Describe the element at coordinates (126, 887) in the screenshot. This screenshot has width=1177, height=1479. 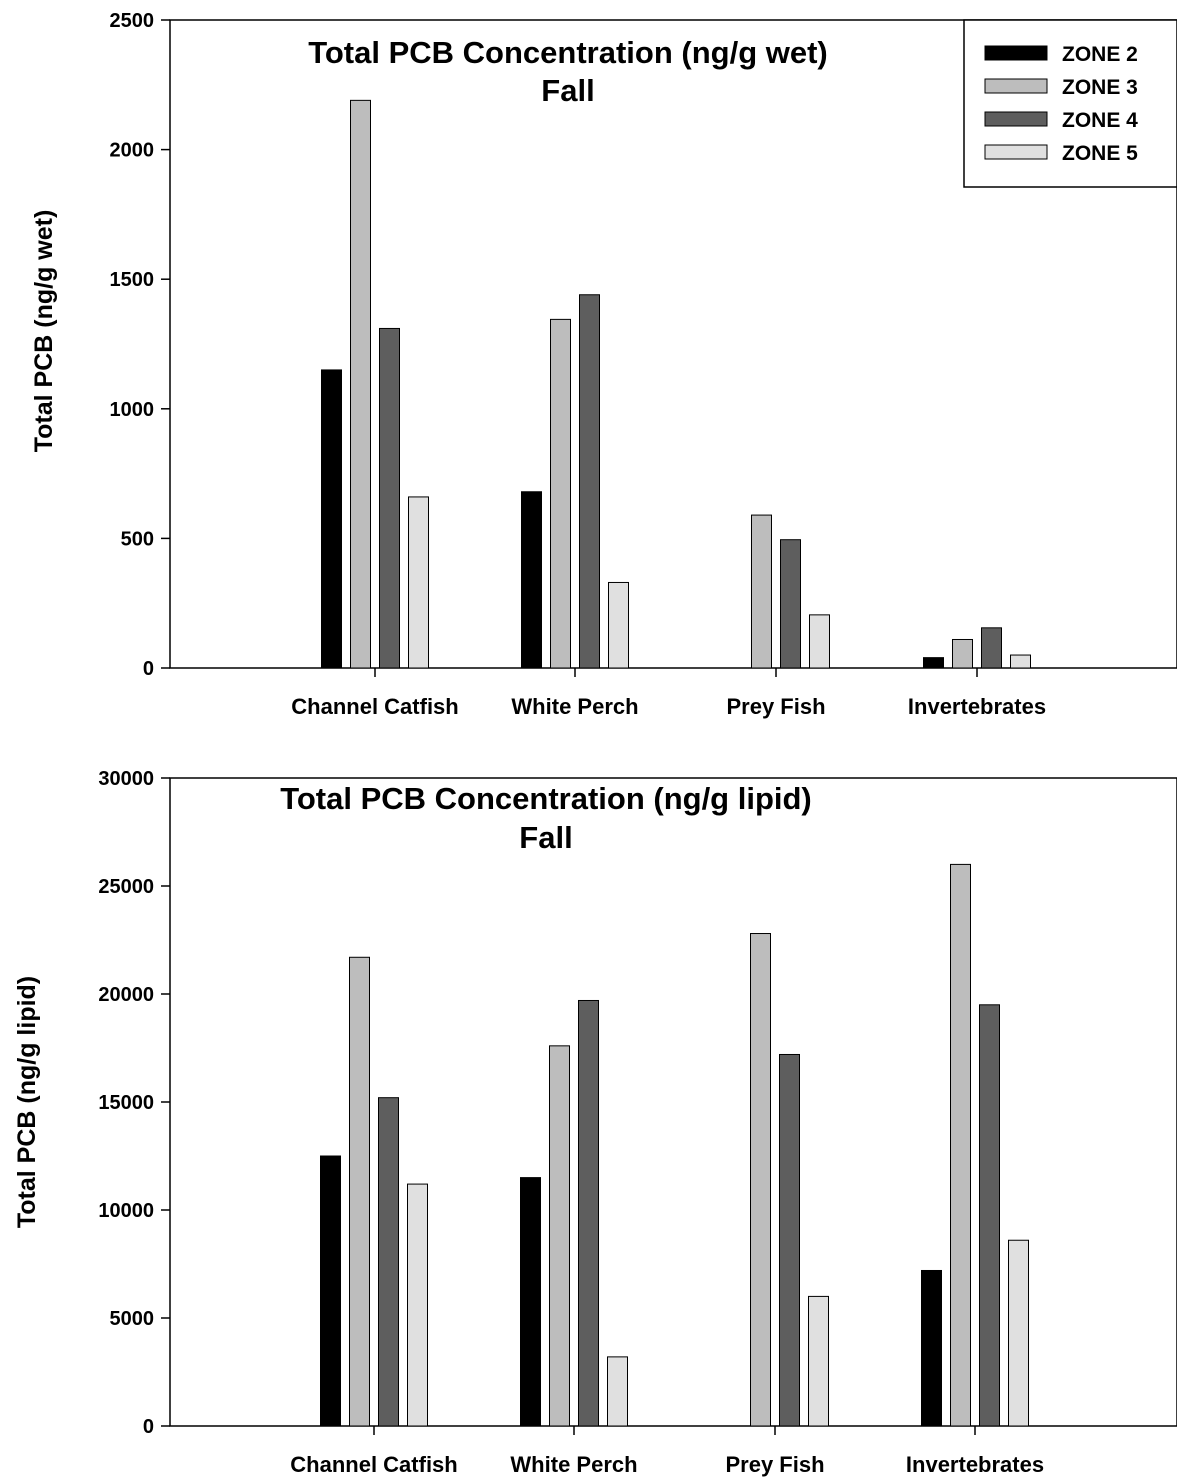
I see `y-tick-label: 25000` at that location.